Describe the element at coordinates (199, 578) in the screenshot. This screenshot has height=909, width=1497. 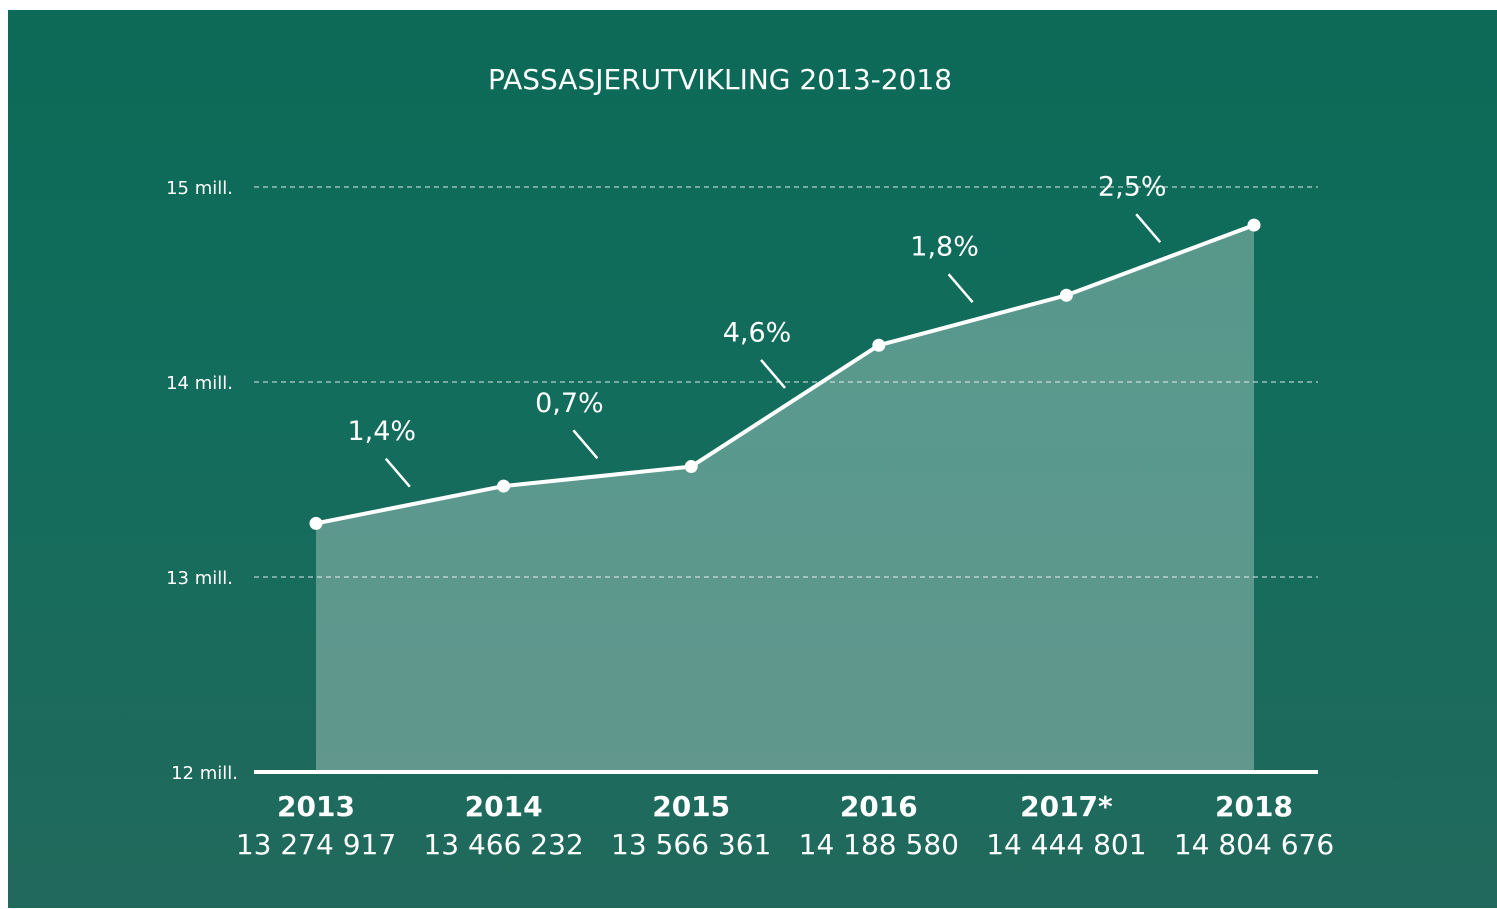
I see `y-tick-label: 13 mill.` at that location.